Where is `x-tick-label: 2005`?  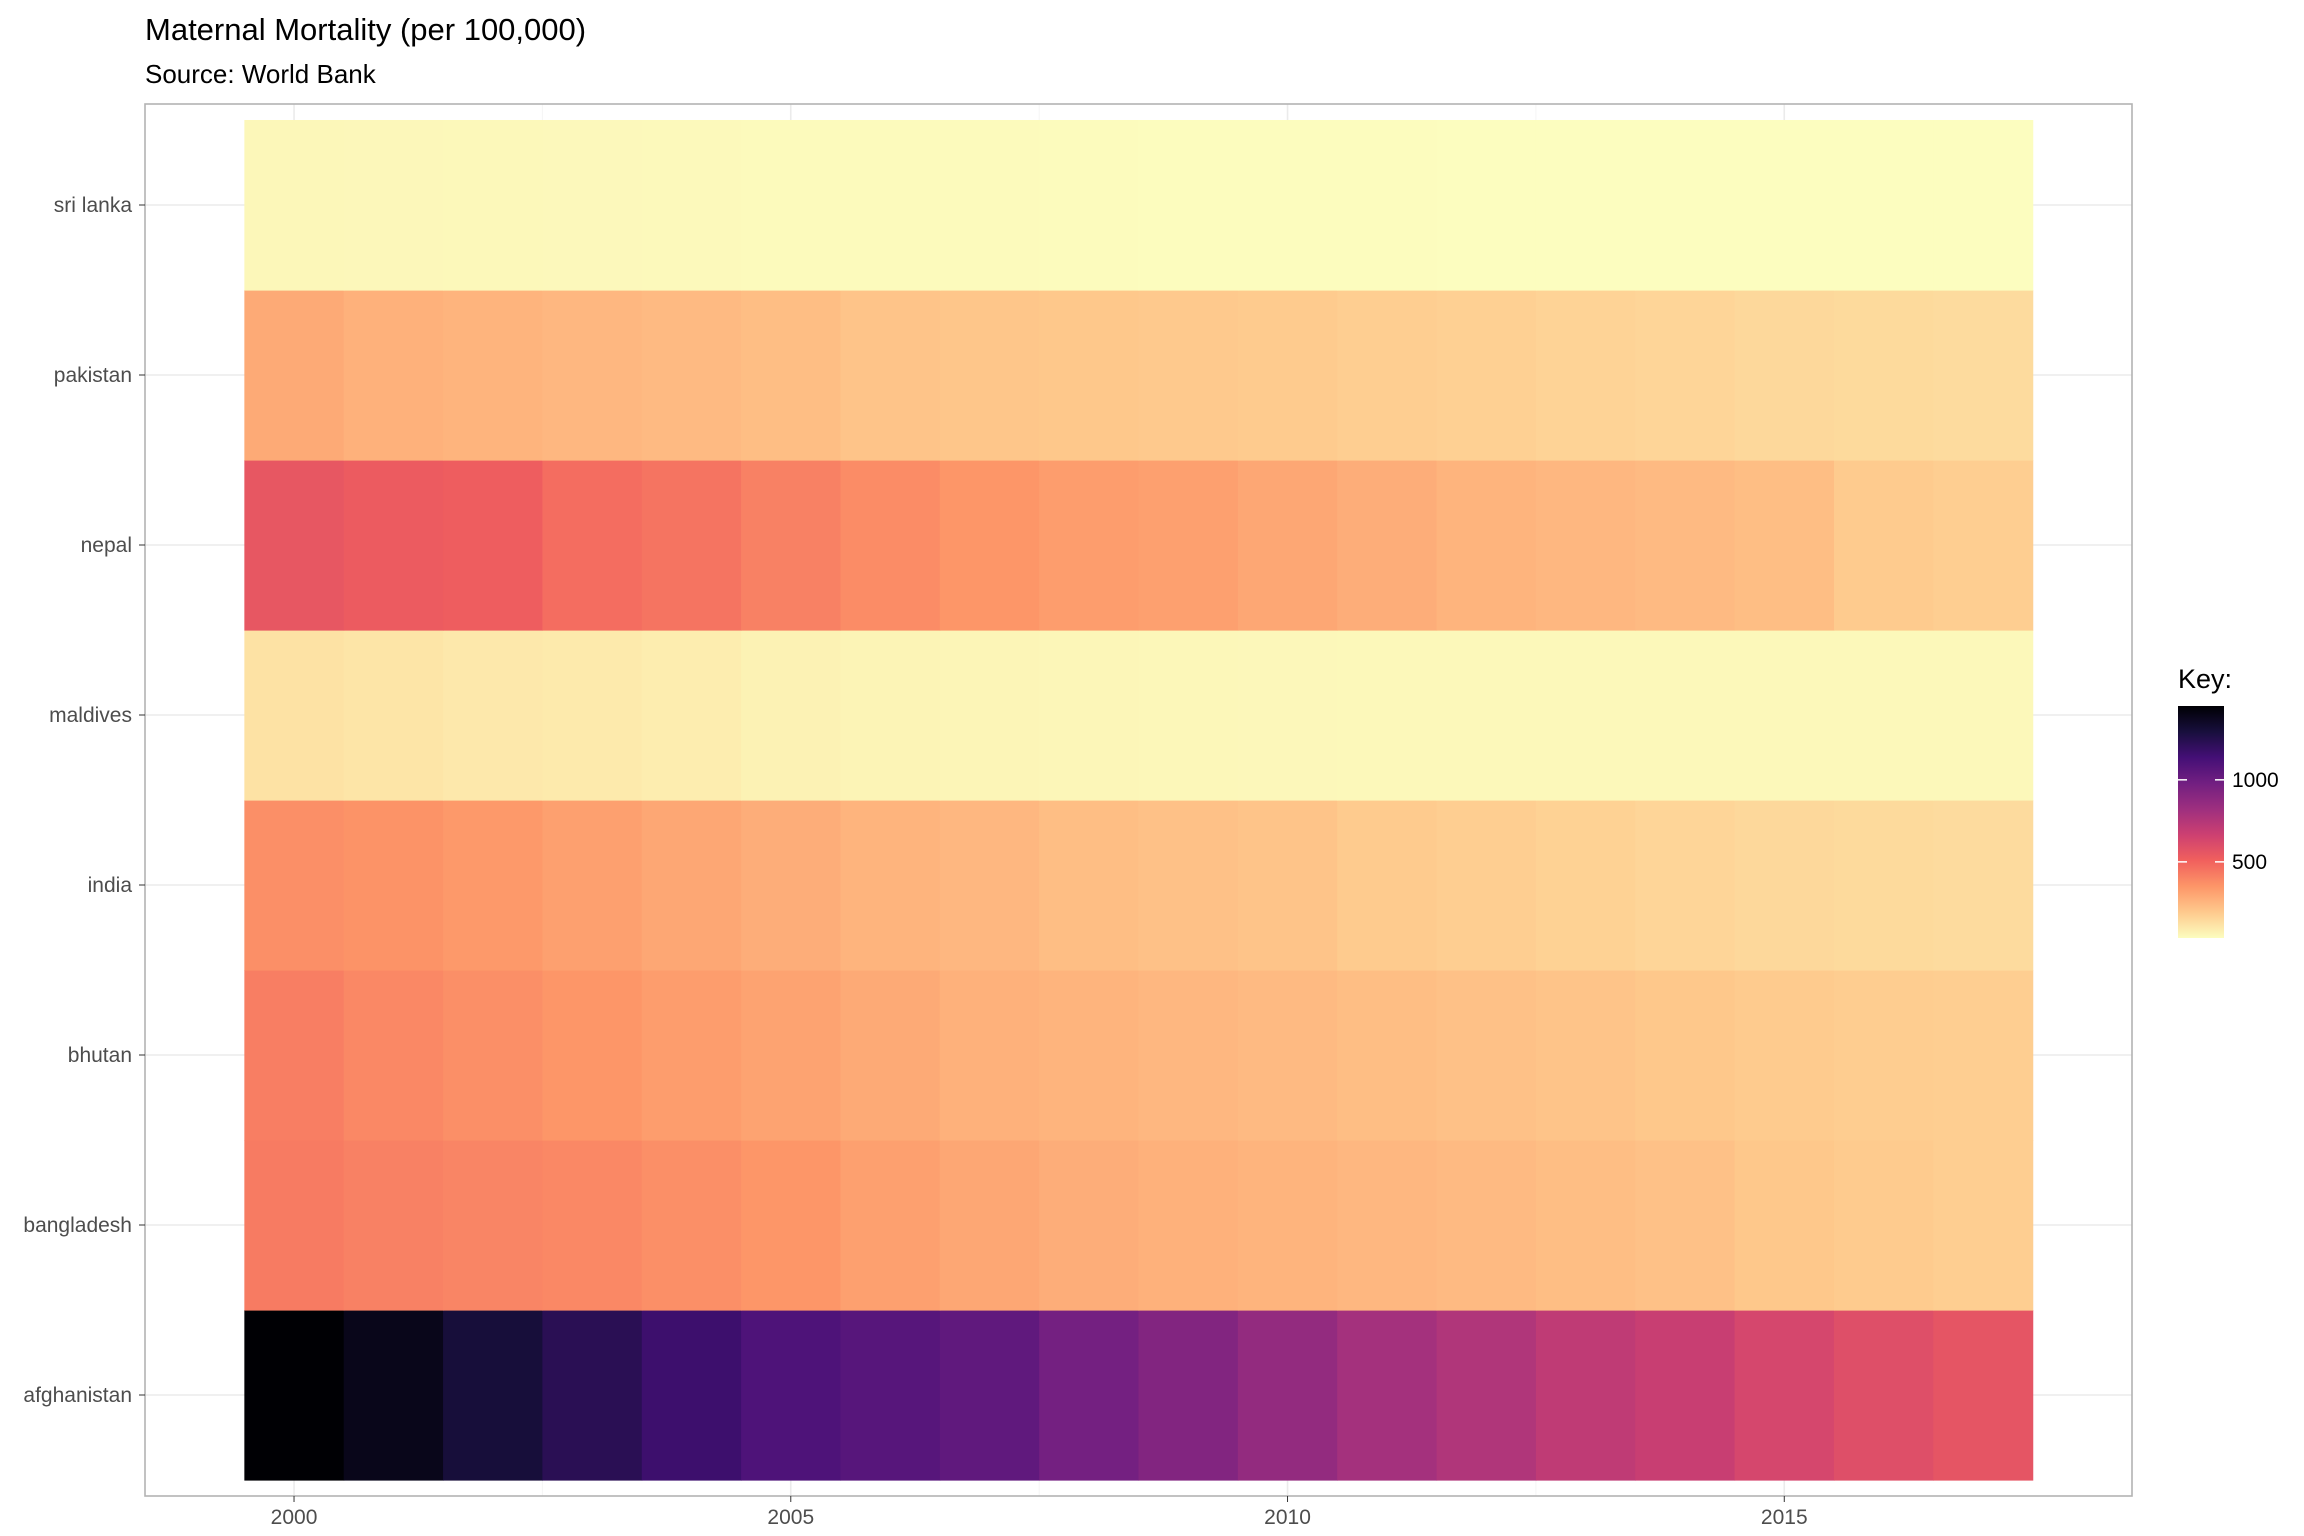 x-tick-label: 2005 is located at coordinates (790, 1517).